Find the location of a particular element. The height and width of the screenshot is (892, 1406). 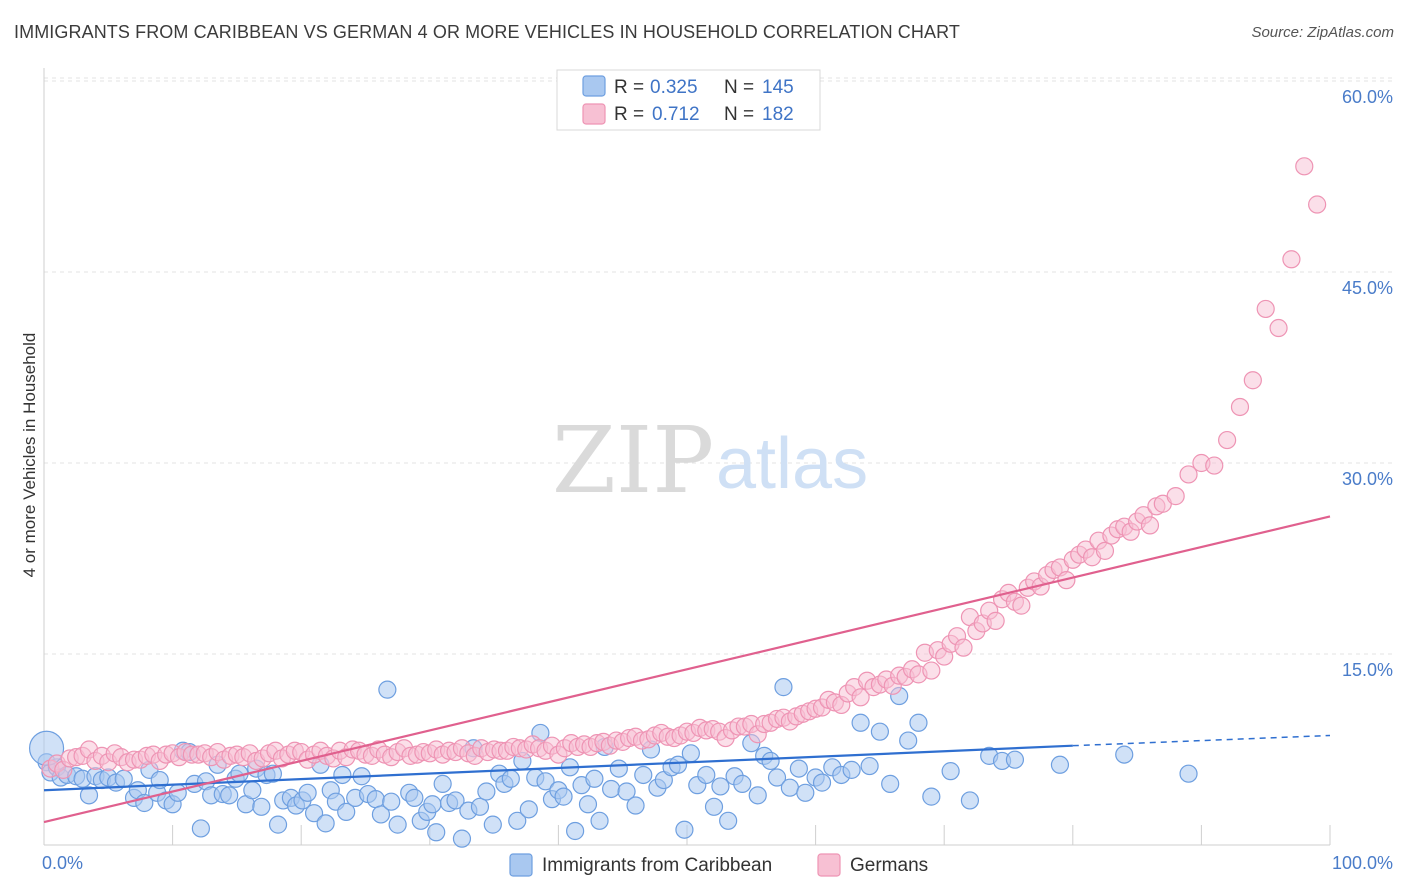

legend-r-value: 0.325 is located at coordinates (674, 87).